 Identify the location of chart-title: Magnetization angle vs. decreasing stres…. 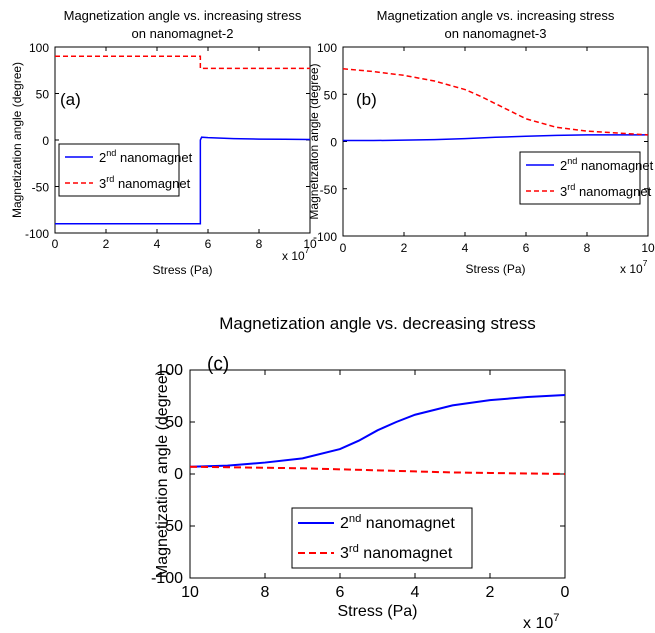
(377, 323).